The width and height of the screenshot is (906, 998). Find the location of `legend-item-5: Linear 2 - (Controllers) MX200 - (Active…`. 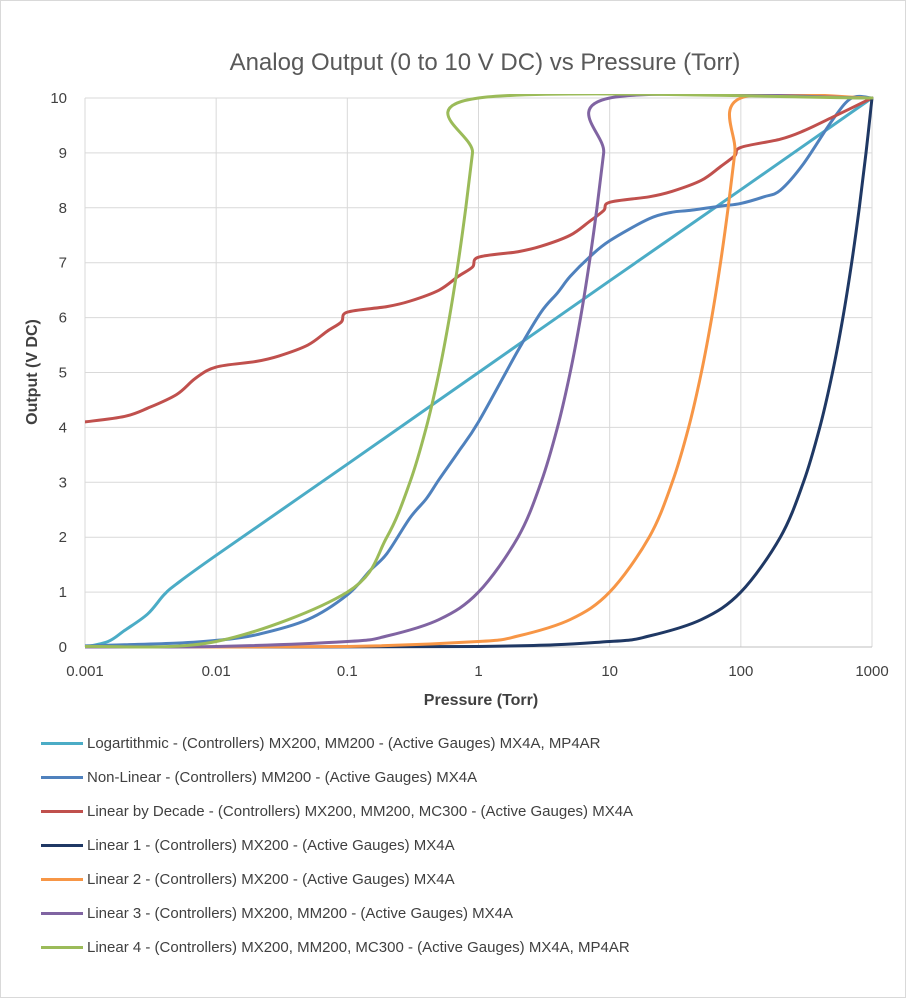

legend-item-5: Linear 2 - (Controllers) MX200 - (Active… is located at coordinates (248, 879).